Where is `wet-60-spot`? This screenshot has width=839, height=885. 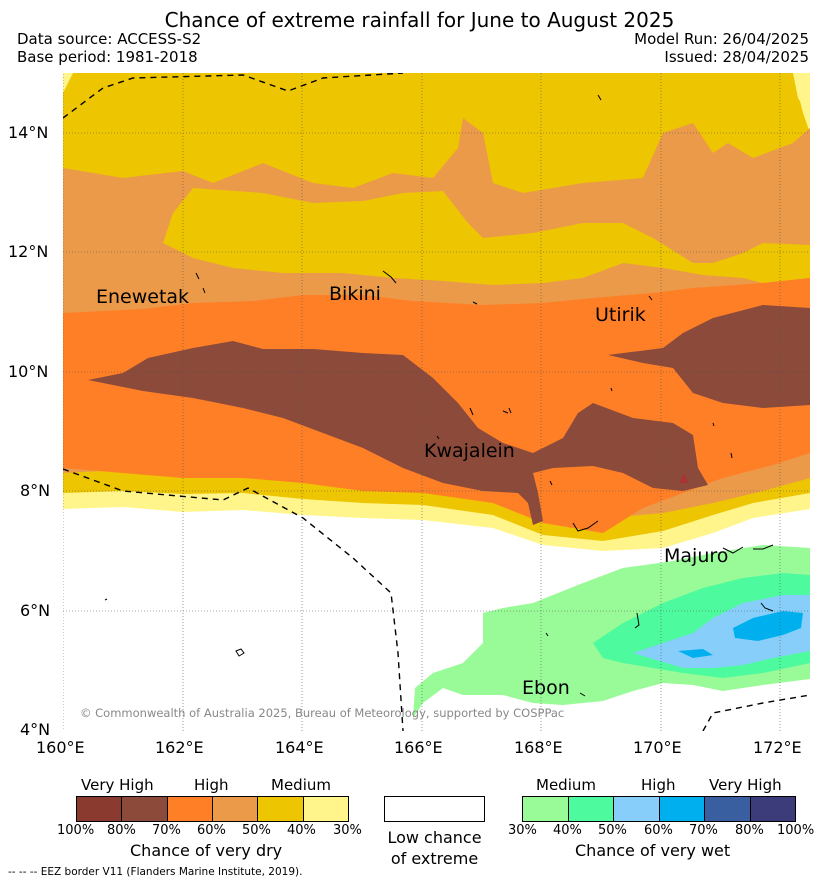 wet-60-spot is located at coordinates (695, 653).